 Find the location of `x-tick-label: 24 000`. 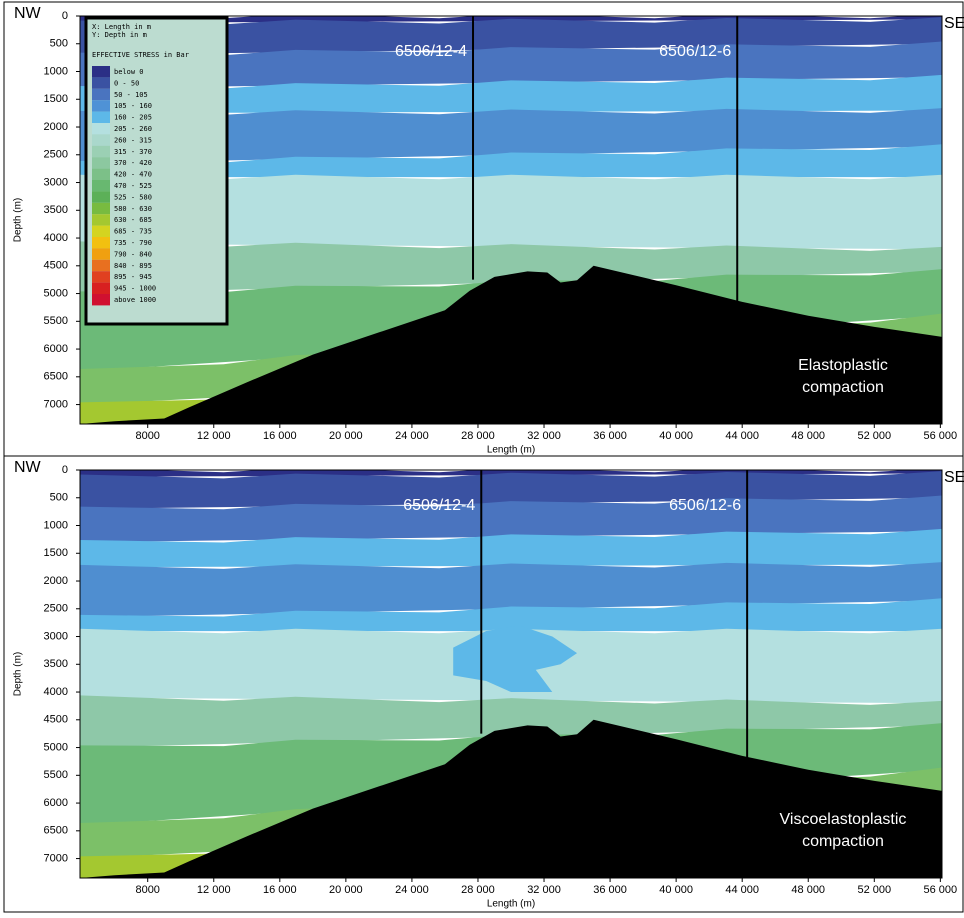

x-tick-label: 24 000 is located at coordinates (412, 890).